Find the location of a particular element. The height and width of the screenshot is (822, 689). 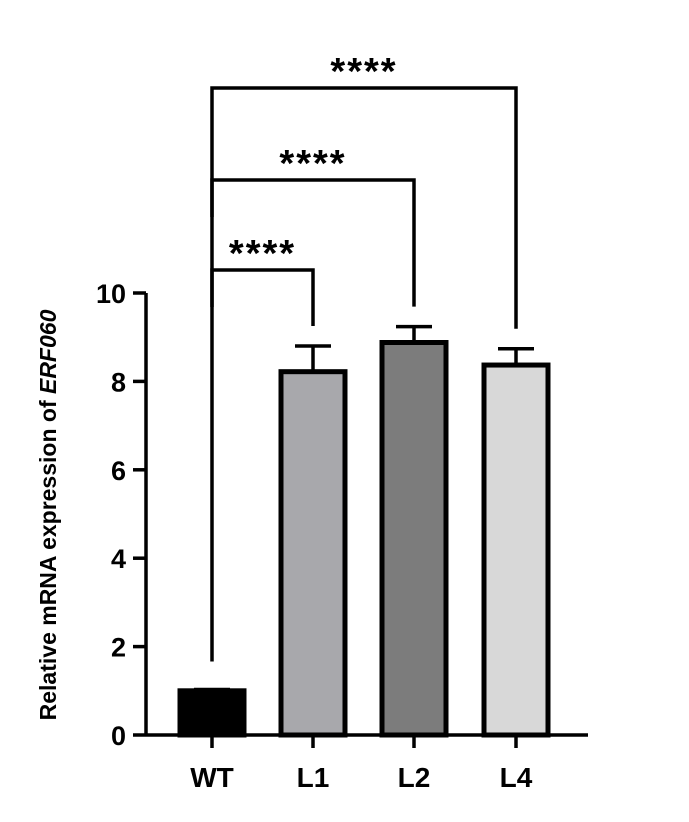

significance-bracket-l4 is located at coordinates (364, 207).